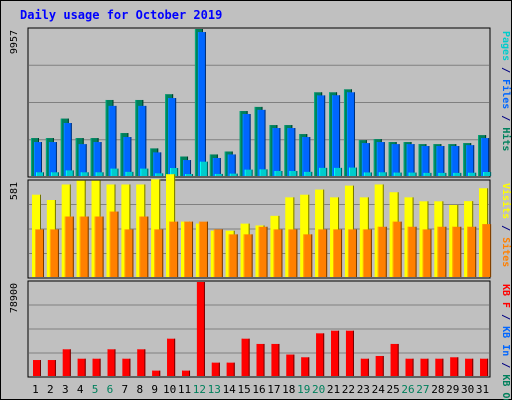  I want to click on bar-kb-f-13-highlight, so click(212, 369).